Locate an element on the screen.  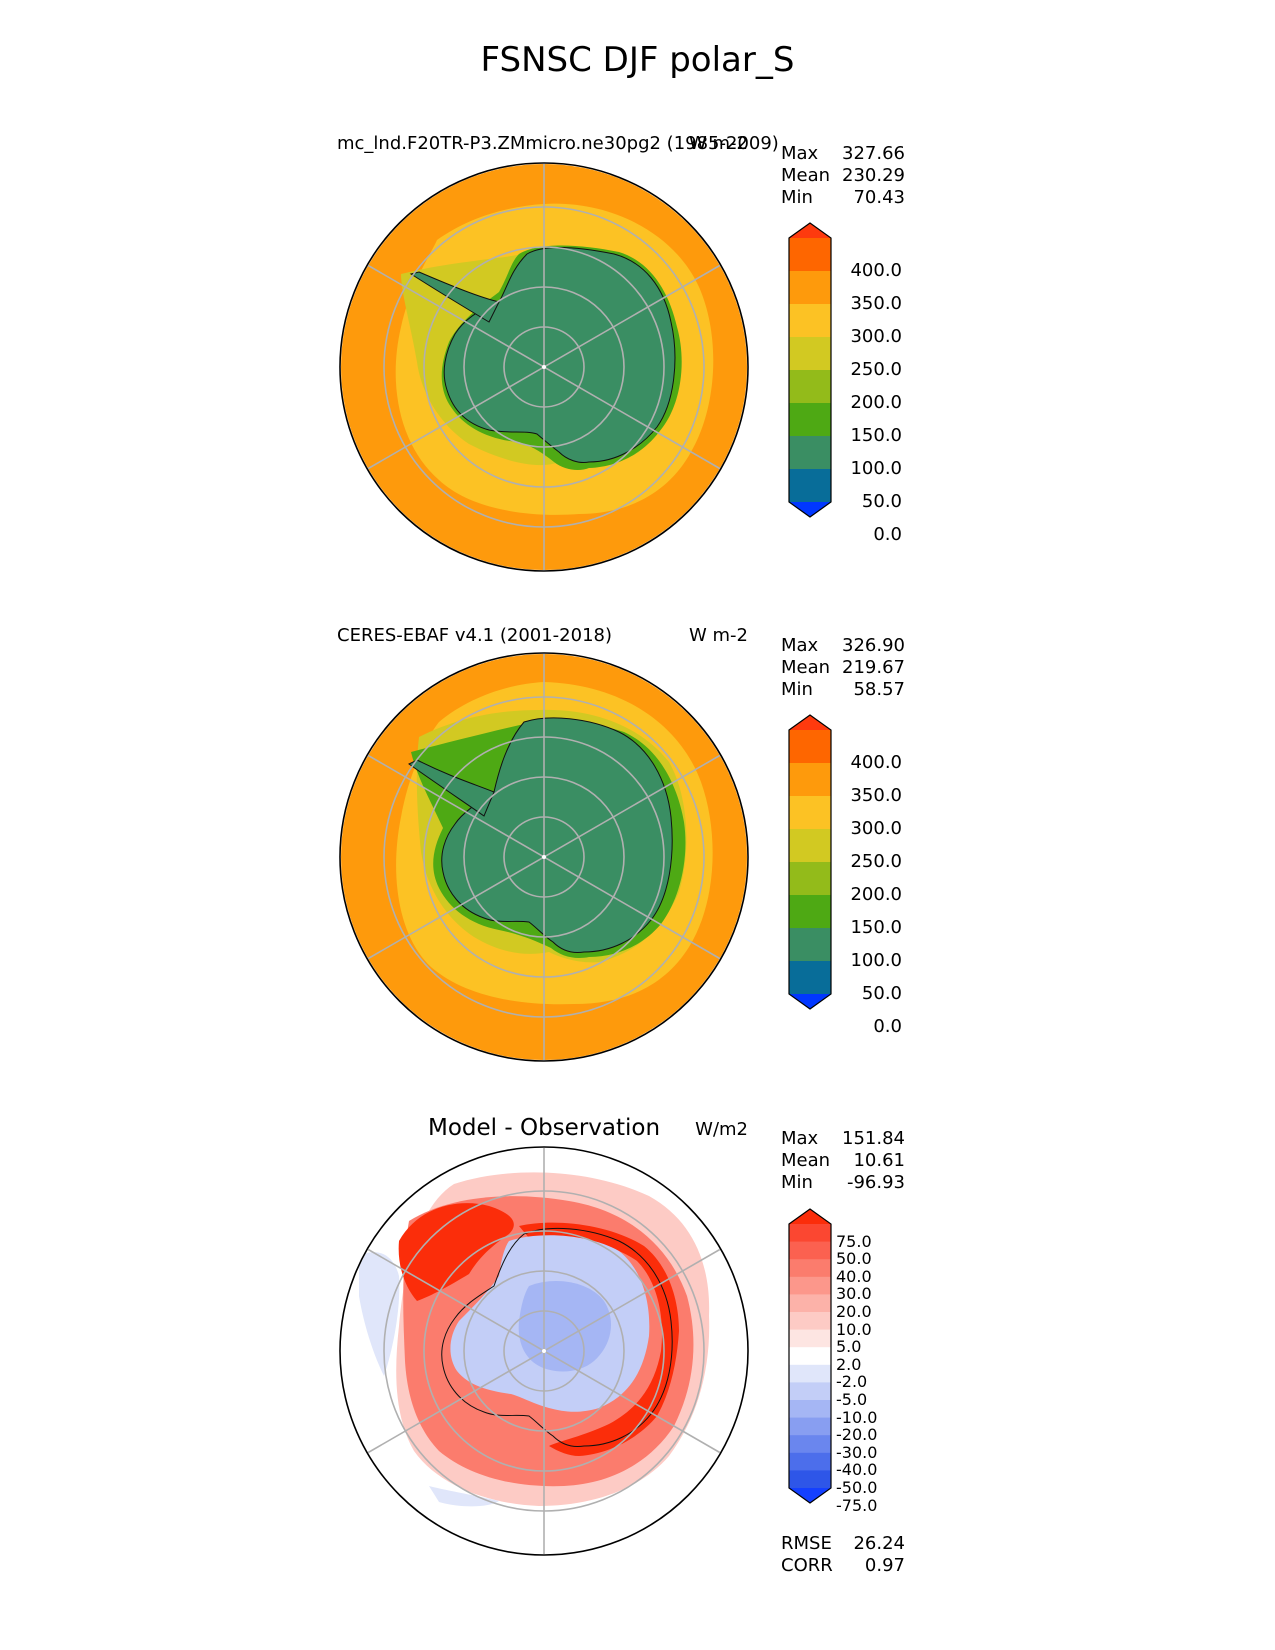
colorbar-tick-label: -2.0 is located at coordinates (852, 1382).